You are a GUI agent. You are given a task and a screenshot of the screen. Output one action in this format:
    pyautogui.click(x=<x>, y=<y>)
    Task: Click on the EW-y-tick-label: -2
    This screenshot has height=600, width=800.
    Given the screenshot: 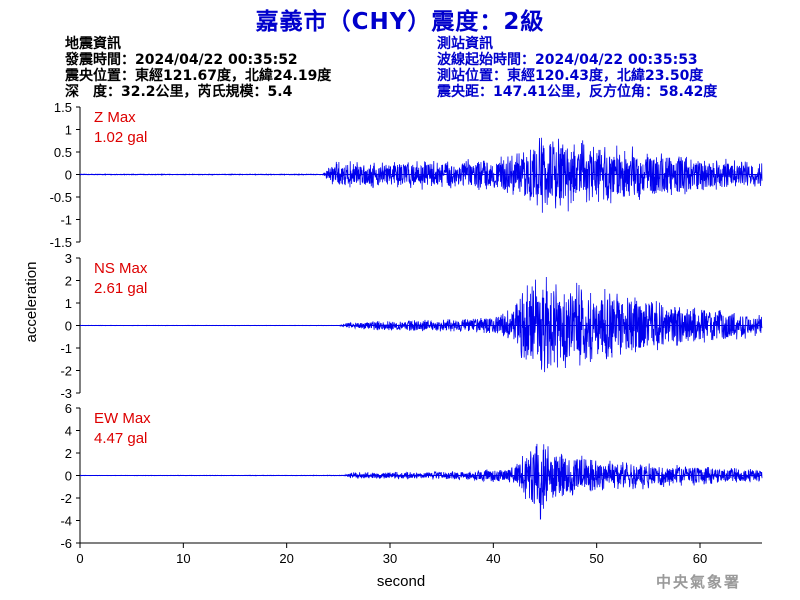 What is the action you would take?
    pyautogui.click(x=66, y=498)
    